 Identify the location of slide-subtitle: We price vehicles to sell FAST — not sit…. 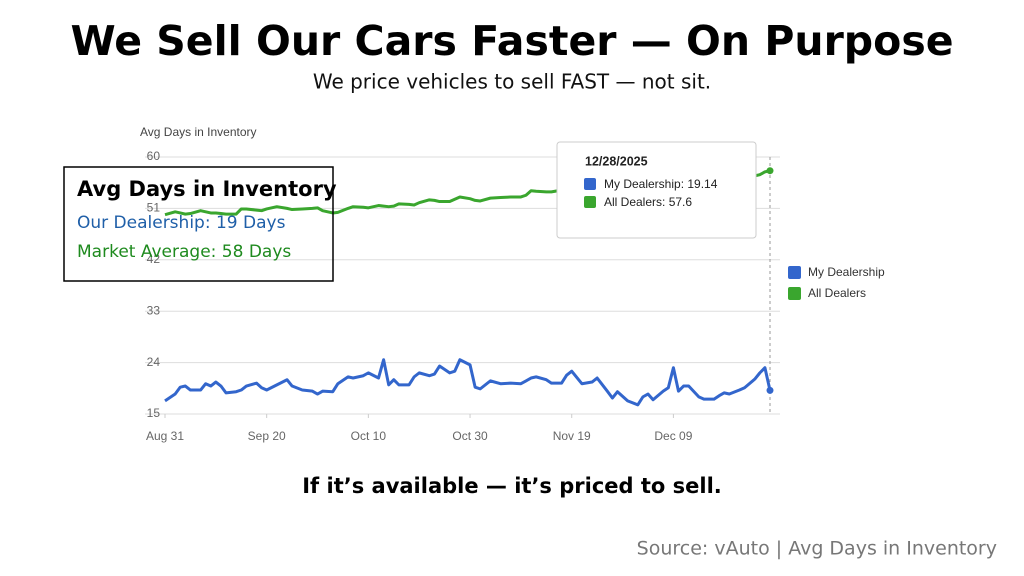
(512, 82).